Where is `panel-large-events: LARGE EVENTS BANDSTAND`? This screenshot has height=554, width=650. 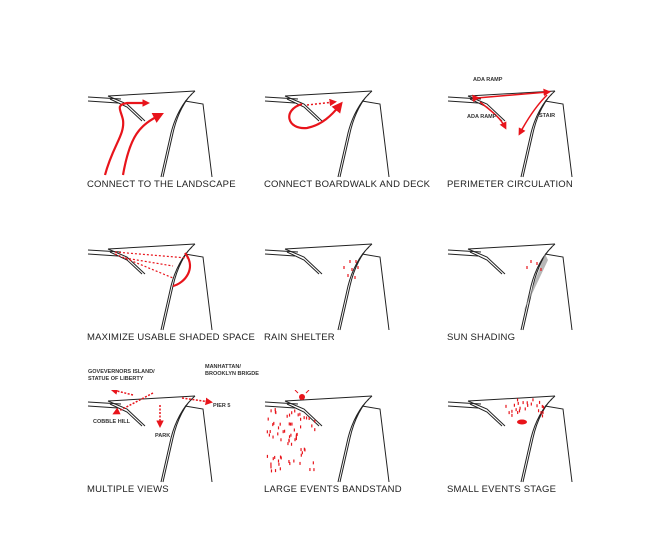
panel-large-events: LARGE EVENTS BANDSTAND is located at coordinates (352, 455).